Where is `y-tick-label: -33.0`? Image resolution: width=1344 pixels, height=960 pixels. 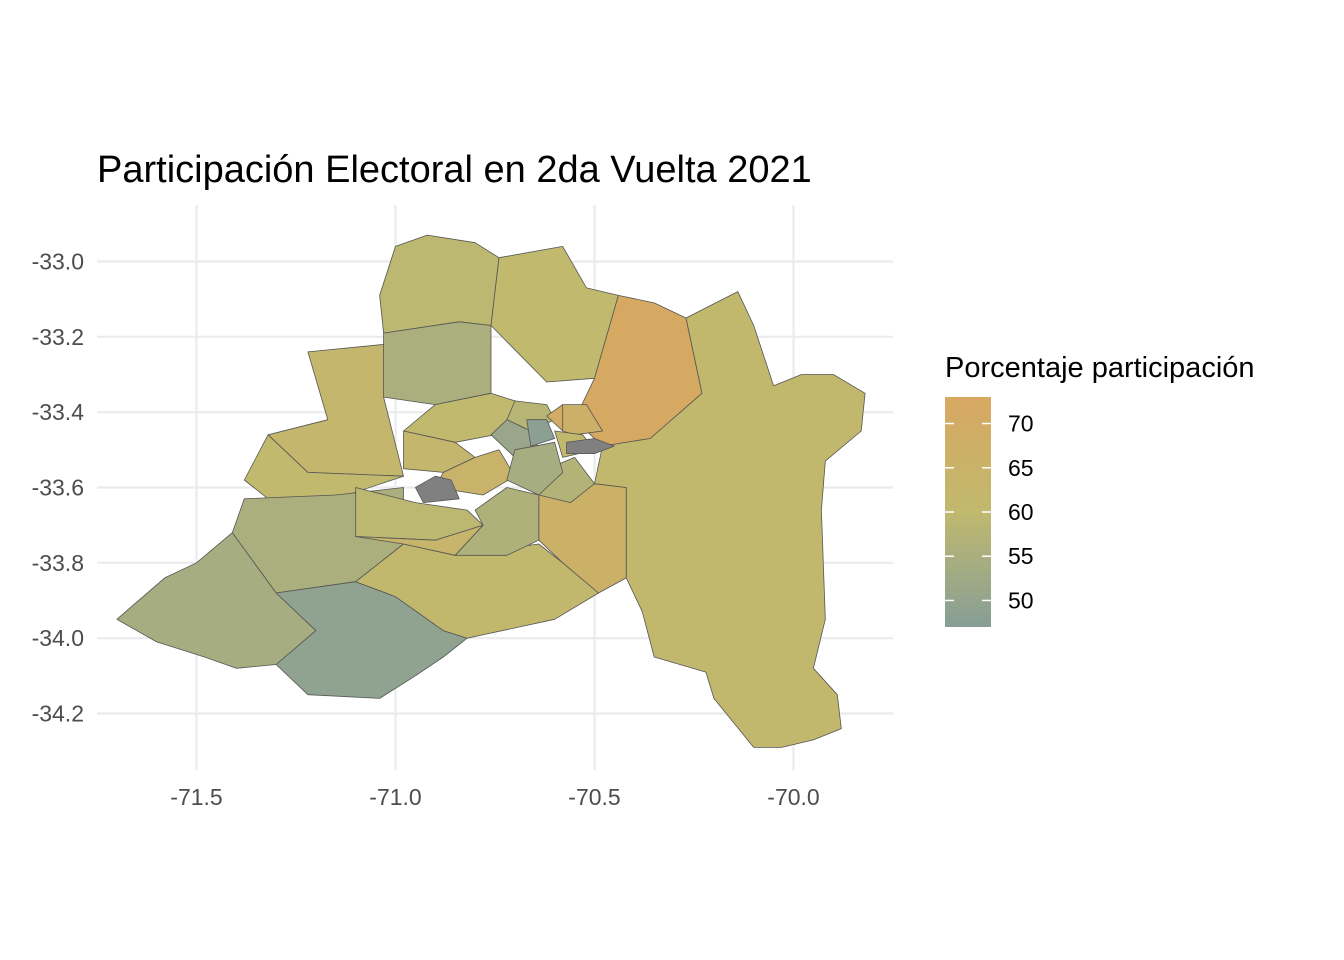
y-tick-label: -33.0 is located at coordinates (58, 262).